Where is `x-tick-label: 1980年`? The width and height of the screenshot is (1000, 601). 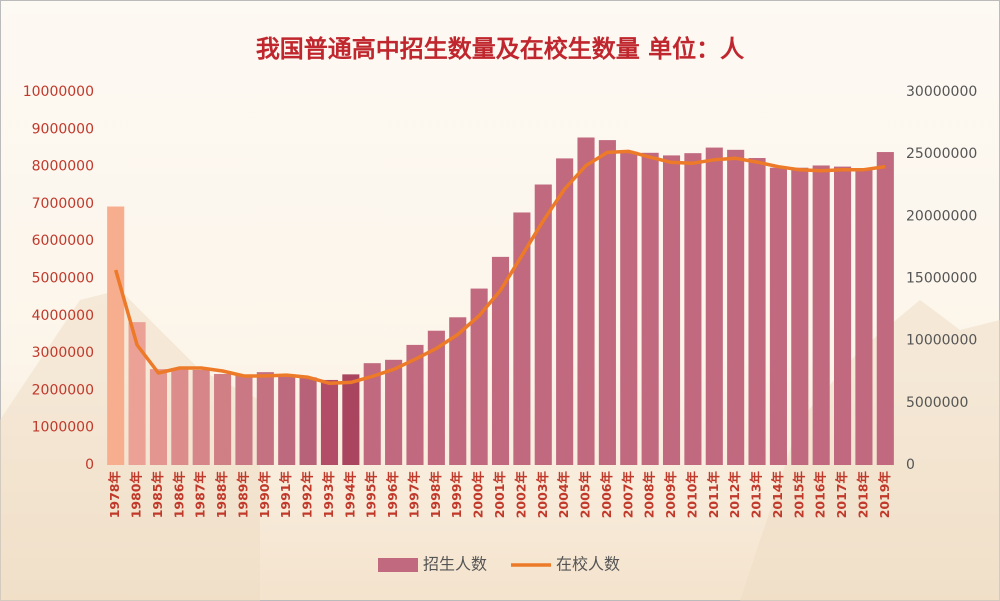
x-tick-label: 1980年 is located at coordinates (136, 495).